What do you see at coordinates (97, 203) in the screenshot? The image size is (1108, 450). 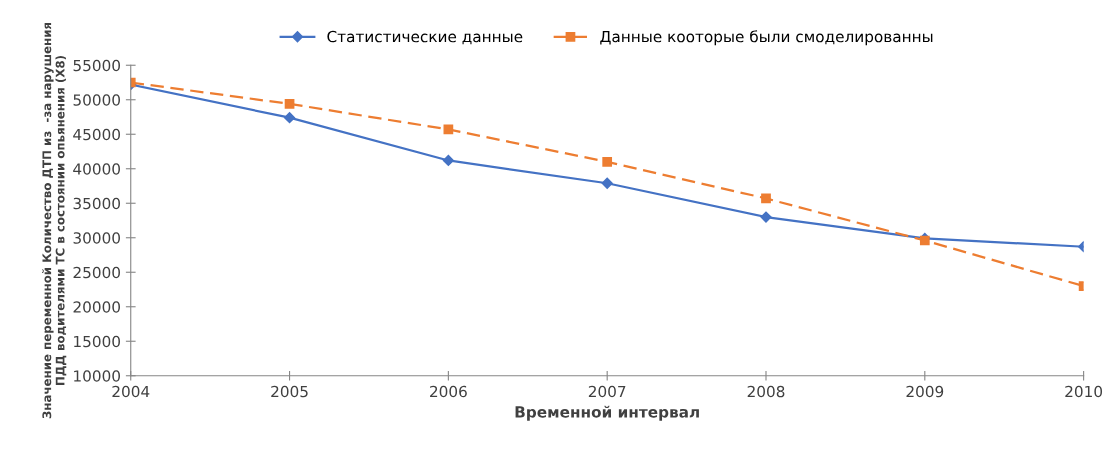 I see `y-tick-label: 35000` at bounding box center [97, 203].